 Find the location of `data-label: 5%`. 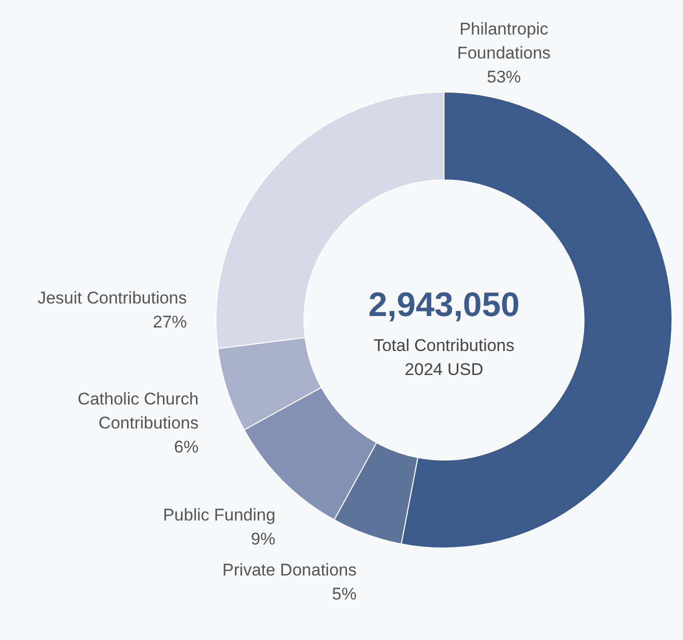

data-label: 5% is located at coordinates (344, 594).